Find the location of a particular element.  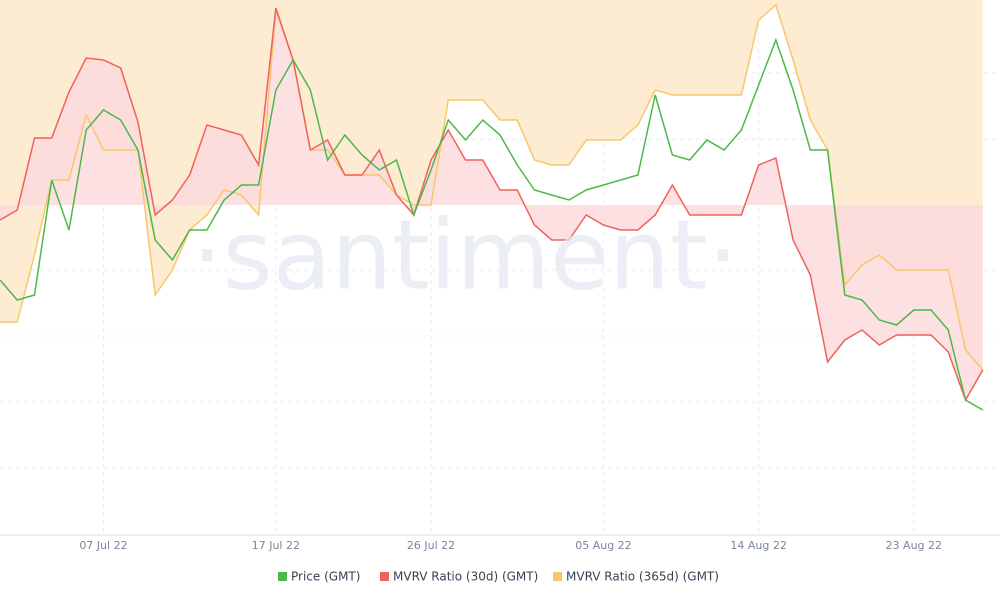

watermark: ·santiment· is located at coordinates (465, 255).